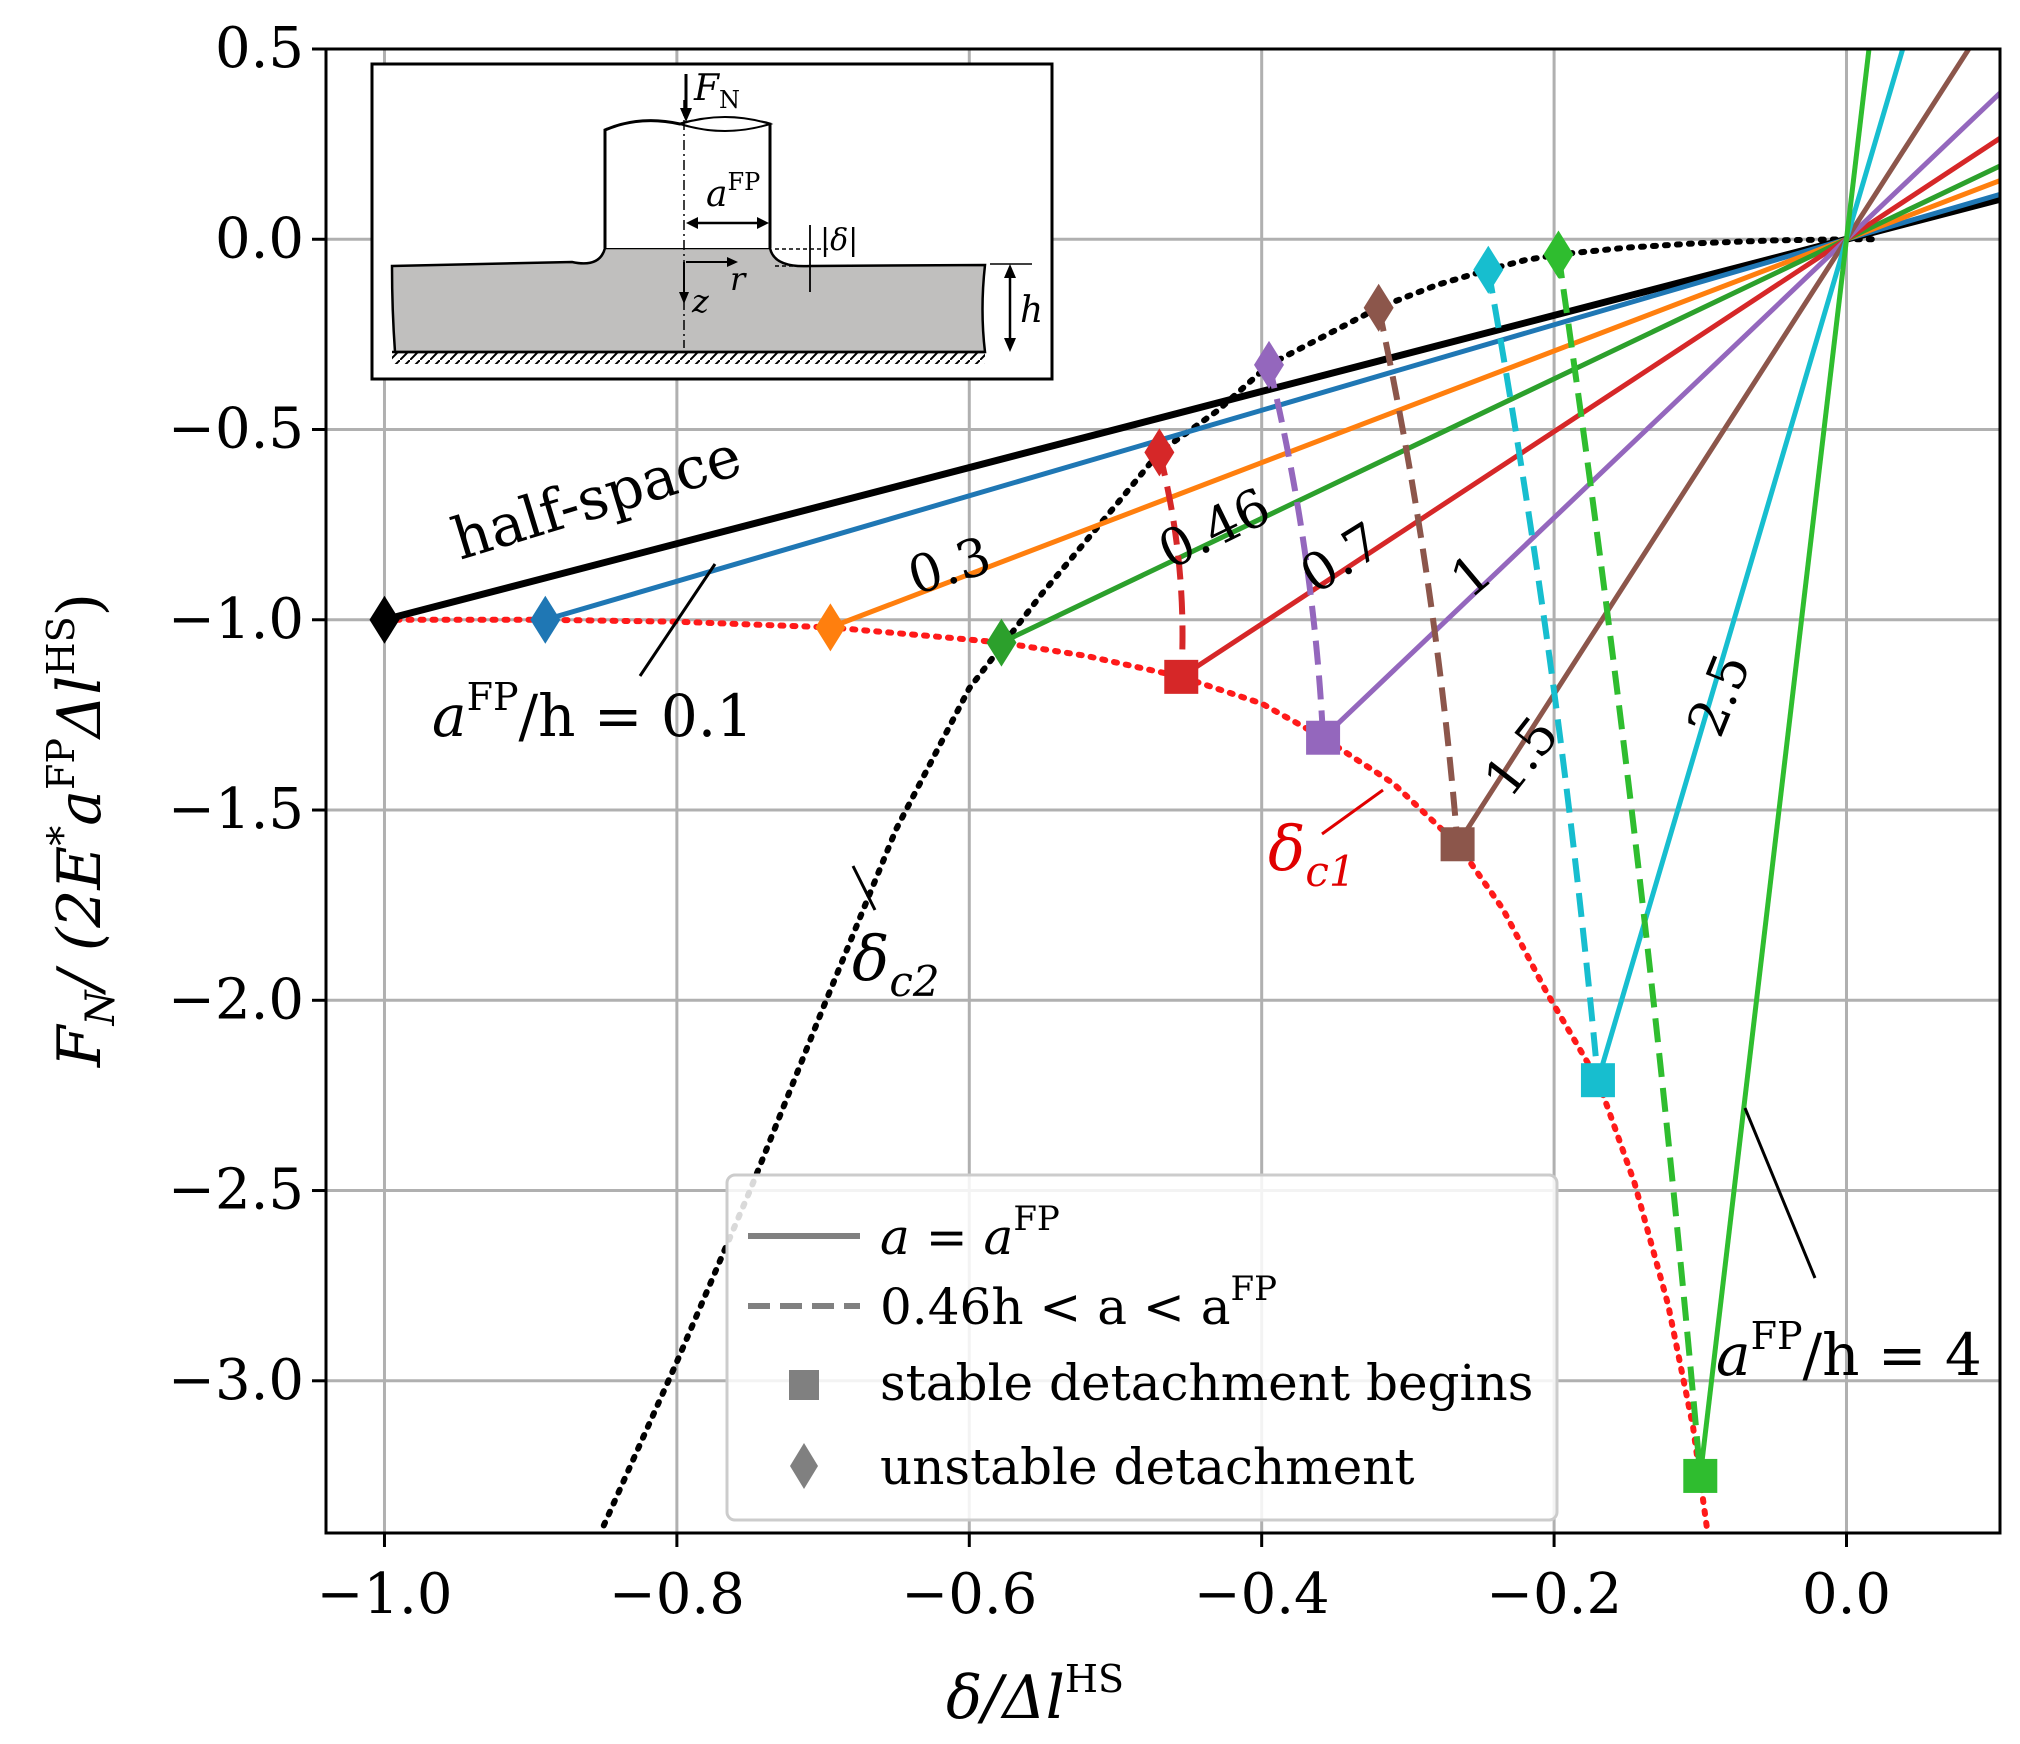 The image size is (2020, 1744). I want to click on x-tick-label: −0.8, so click(677, 1594).